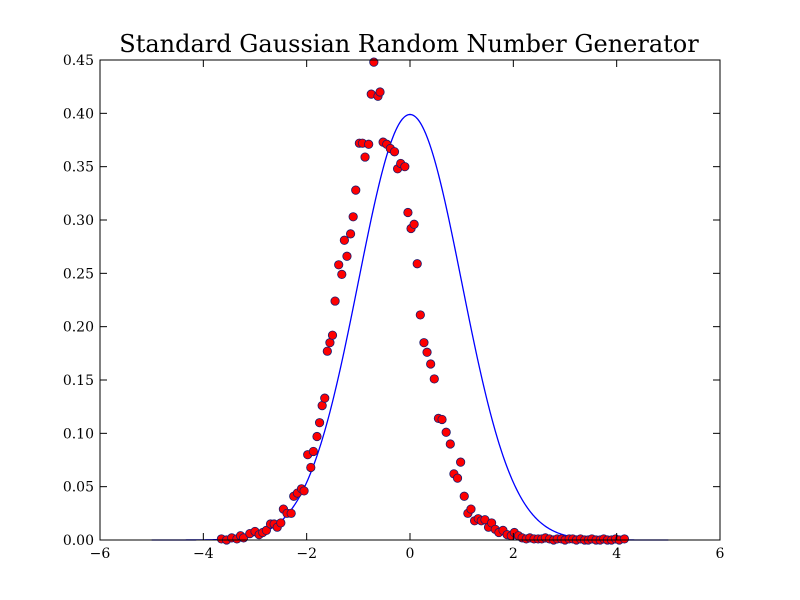 This screenshot has height=600, width=800. I want to click on x-tick-label: 0, so click(410, 554).